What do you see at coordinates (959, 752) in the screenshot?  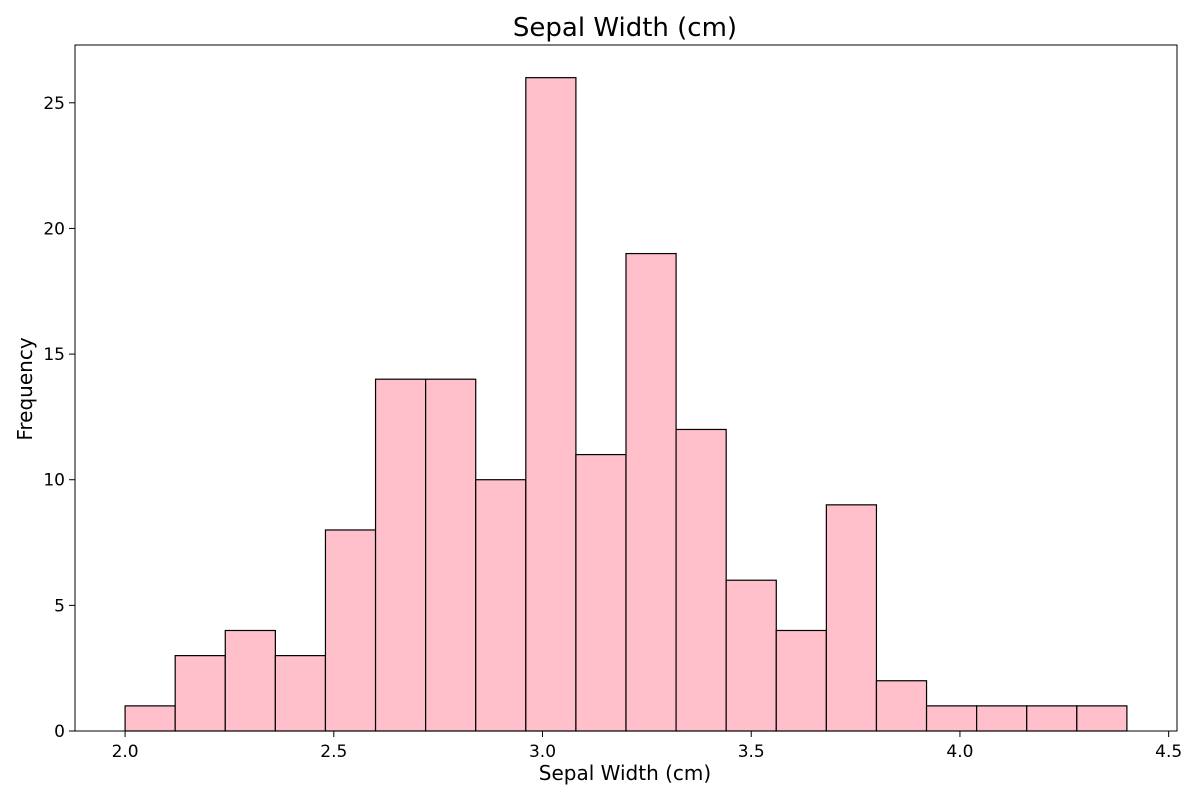 I see `x-tick-label: 4.0` at bounding box center [959, 752].